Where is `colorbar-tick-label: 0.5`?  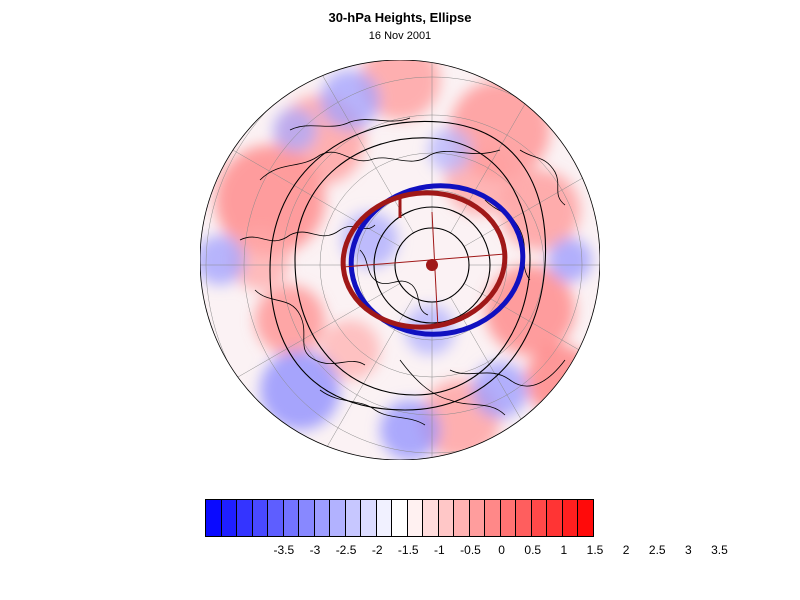
colorbar-tick-label: 0.5 is located at coordinates (533, 550).